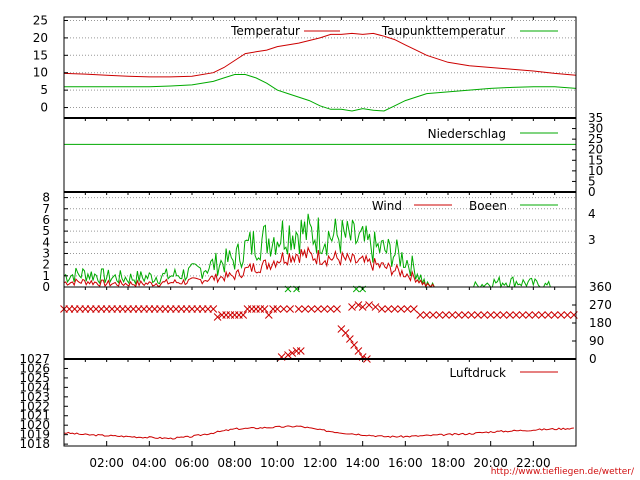 The image size is (640, 480). What do you see at coordinates (443, 31) in the screenshot?
I see `legend-dewpoint-label: Taupunkttemperatur` at bounding box center [443, 31].